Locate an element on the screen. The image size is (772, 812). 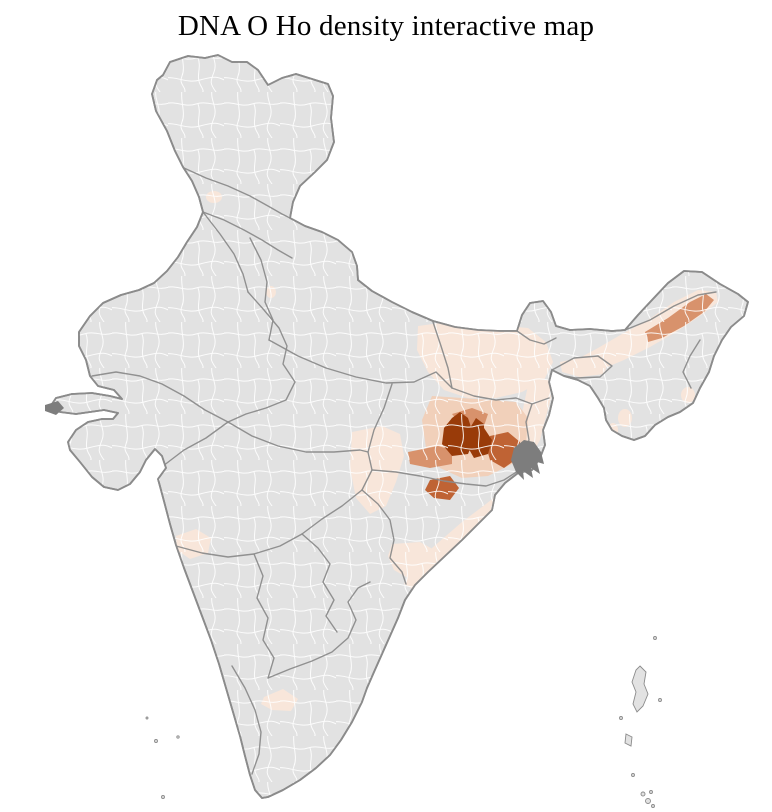
kutch-creek-patch is located at coordinates (54, 408).